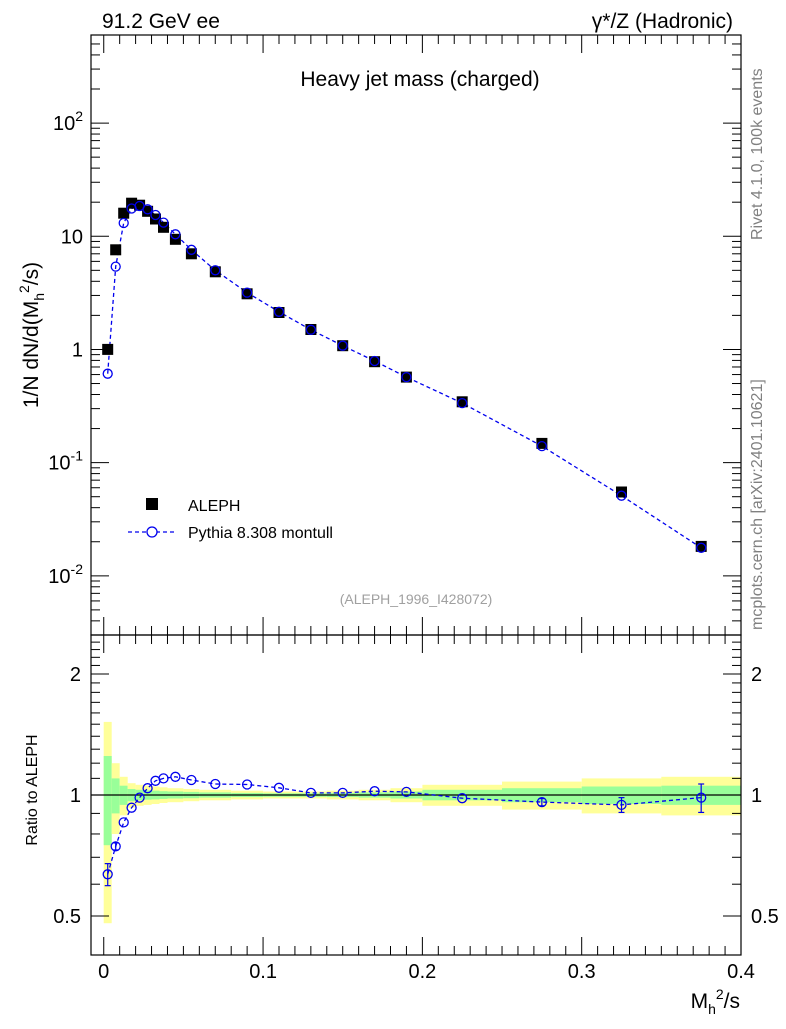  Describe the element at coordinates (152, 532) in the screenshot. I see `legend-marker-pythia` at that location.